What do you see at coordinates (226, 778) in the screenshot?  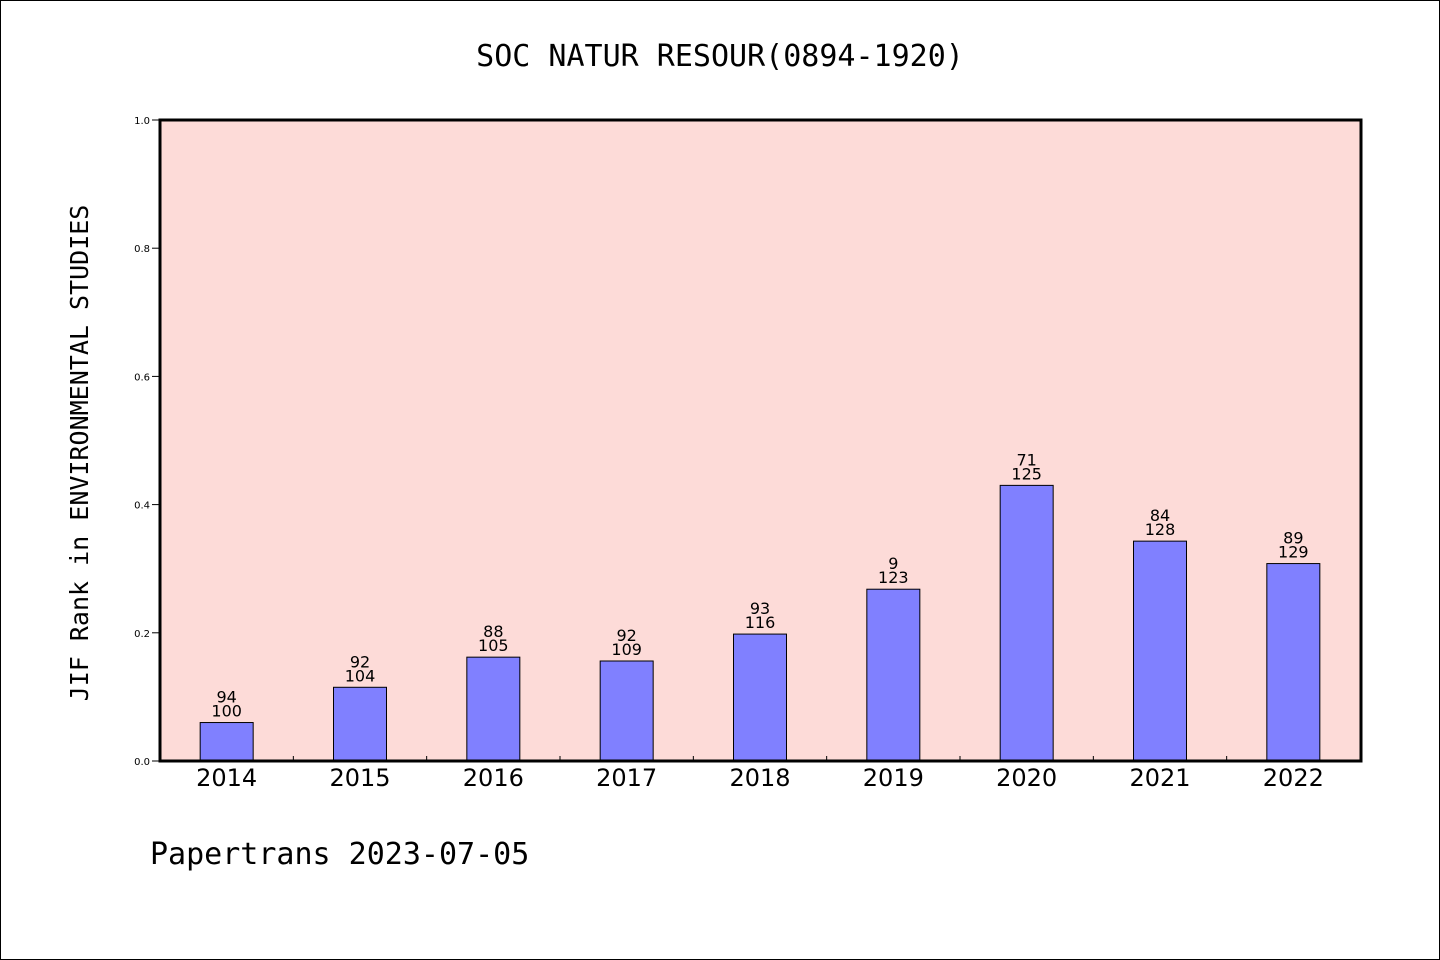 I see `x-tick-label-2014: 2014` at bounding box center [226, 778].